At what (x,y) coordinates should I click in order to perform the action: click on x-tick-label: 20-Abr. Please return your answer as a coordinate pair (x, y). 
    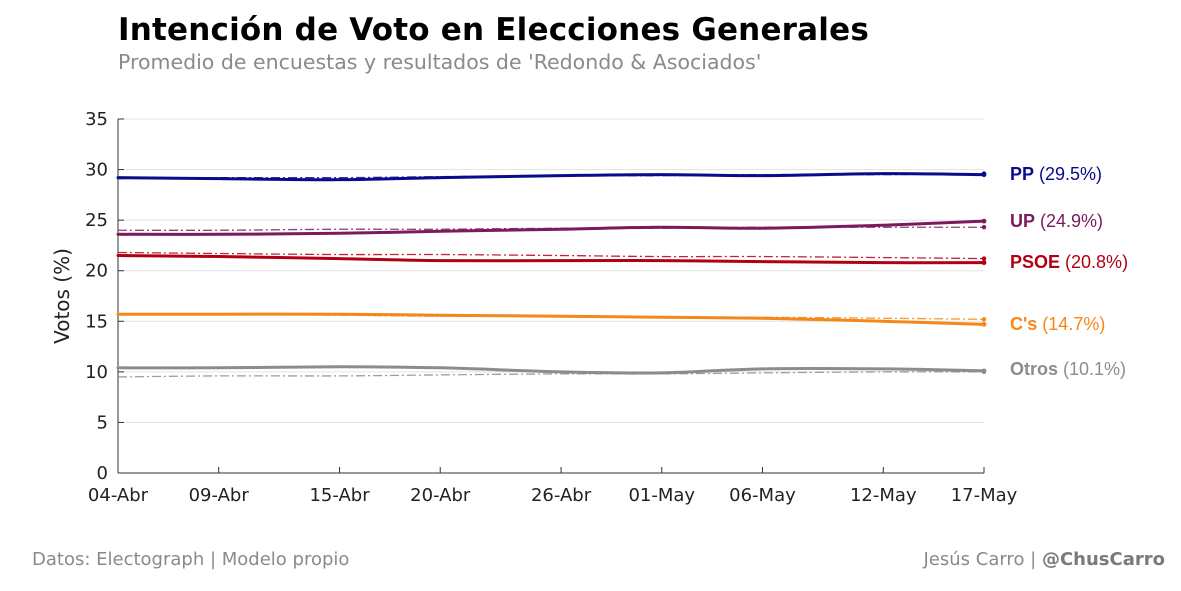
    Looking at the image, I should click on (440, 495).